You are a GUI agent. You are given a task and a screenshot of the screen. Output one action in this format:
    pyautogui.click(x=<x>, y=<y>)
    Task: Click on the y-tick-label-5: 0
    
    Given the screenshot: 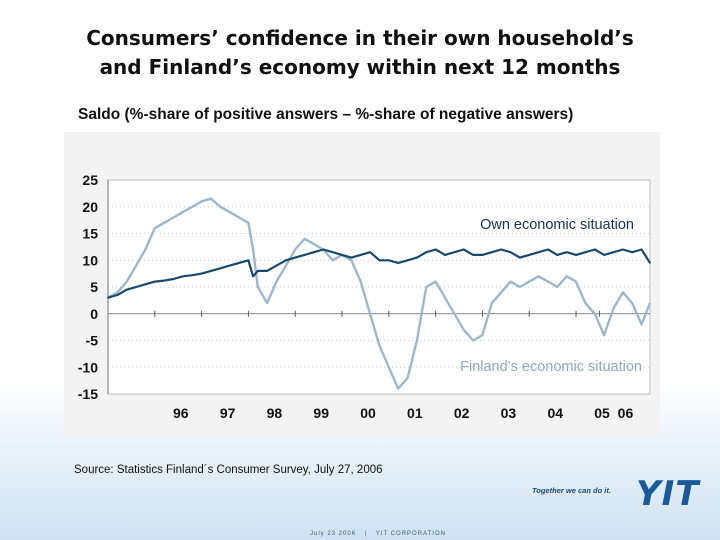 What is the action you would take?
    pyautogui.click(x=94, y=314)
    